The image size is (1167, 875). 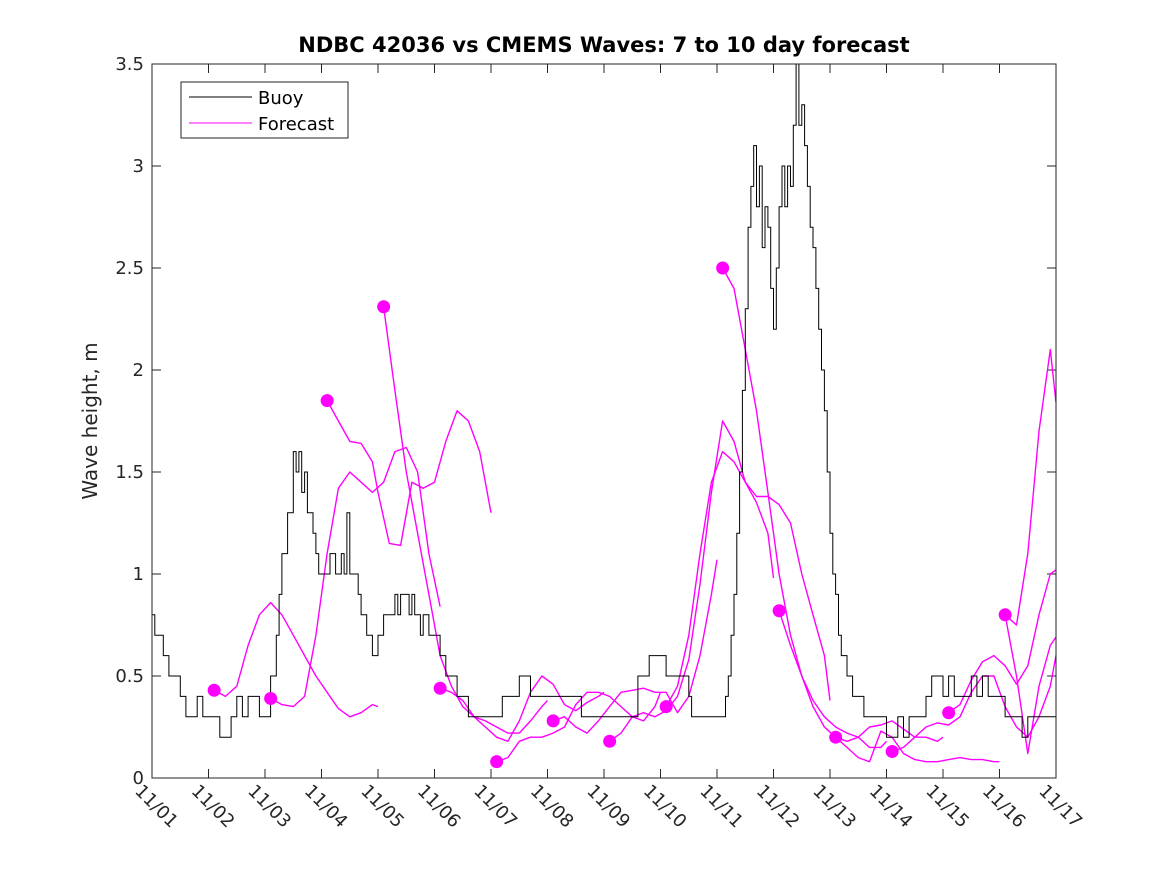 I want to click on legend-box, so click(x=264, y=110).